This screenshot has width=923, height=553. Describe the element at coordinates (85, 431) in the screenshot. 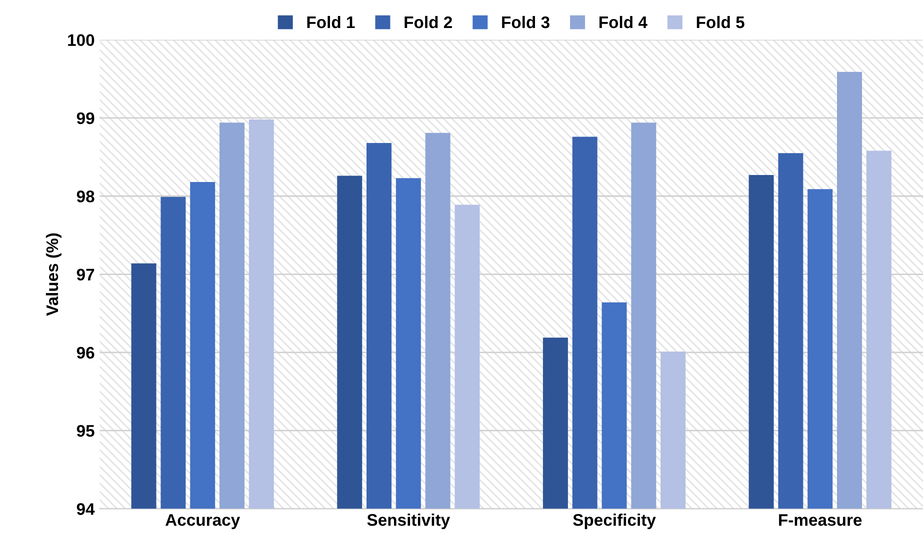

I see `y-tick-label: 95` at that location.